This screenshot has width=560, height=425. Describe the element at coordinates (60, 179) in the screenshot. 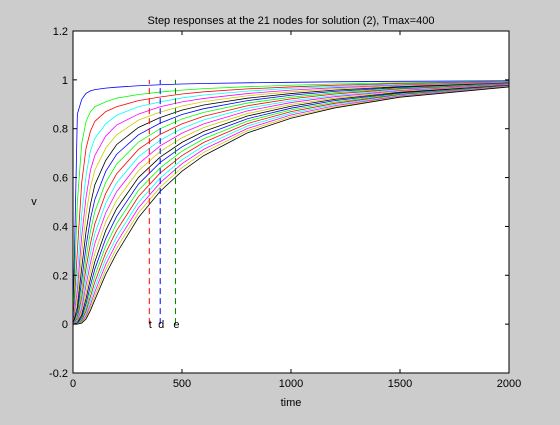

I see `y-tick-label: 0.6` at that location.